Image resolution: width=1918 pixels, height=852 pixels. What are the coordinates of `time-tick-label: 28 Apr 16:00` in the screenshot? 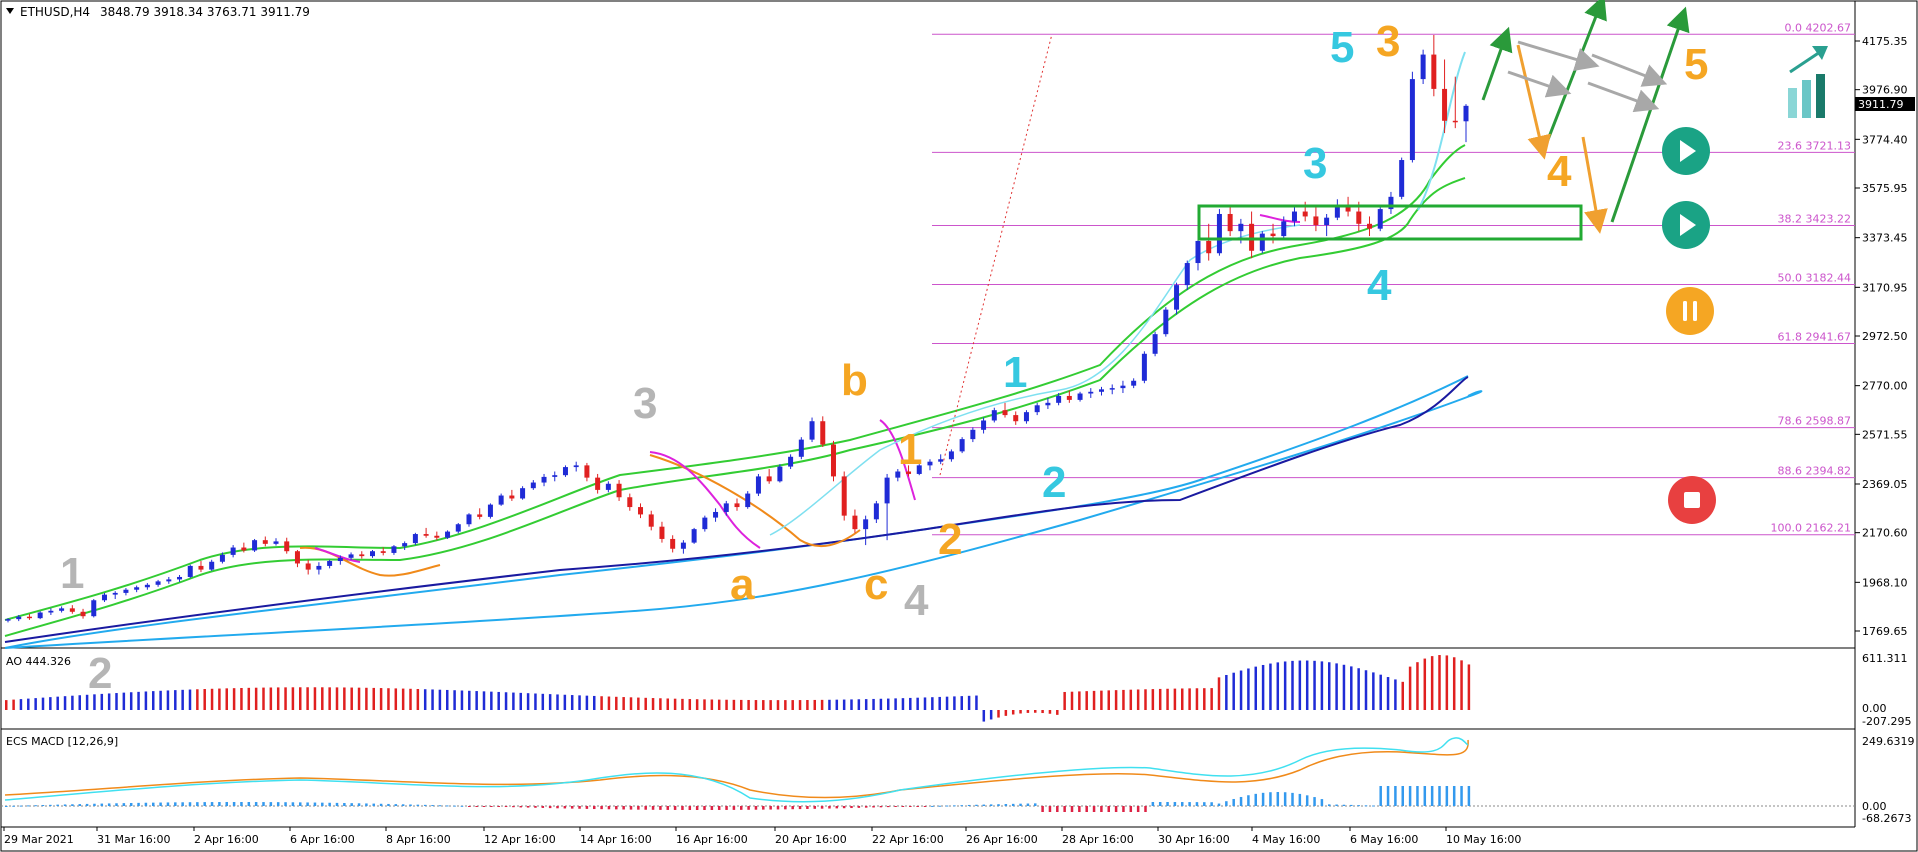 It's located at (1098, 839).